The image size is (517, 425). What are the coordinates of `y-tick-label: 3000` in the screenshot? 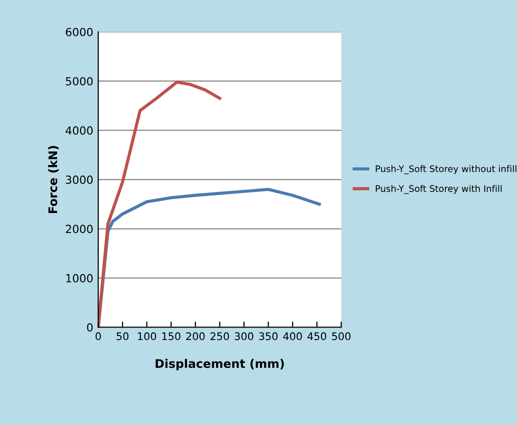 It's located at (79, 180).